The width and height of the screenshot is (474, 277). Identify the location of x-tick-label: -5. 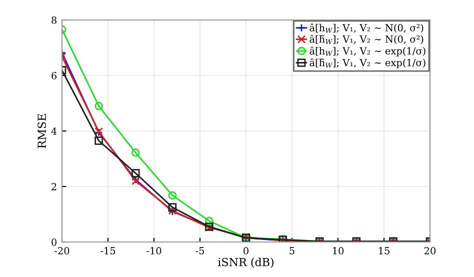
(200, 250).